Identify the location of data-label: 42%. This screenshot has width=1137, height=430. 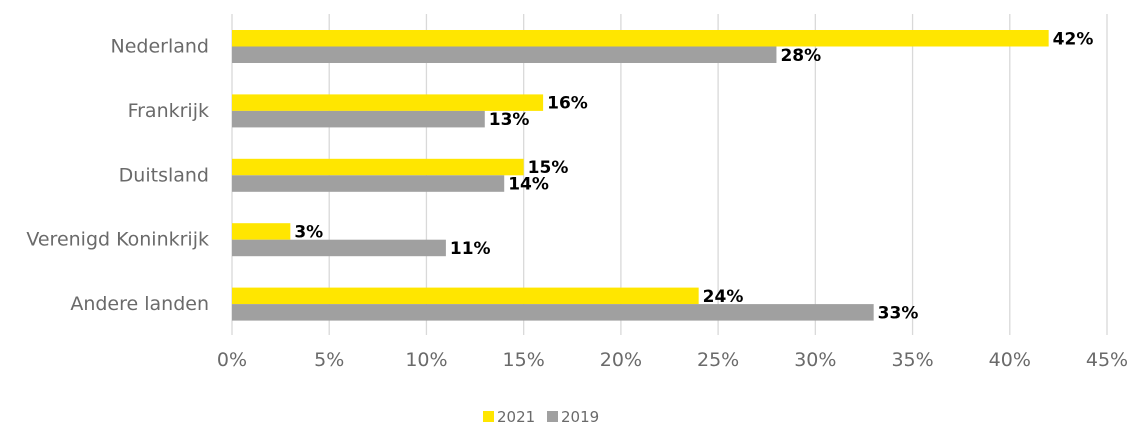
(1073, 39).